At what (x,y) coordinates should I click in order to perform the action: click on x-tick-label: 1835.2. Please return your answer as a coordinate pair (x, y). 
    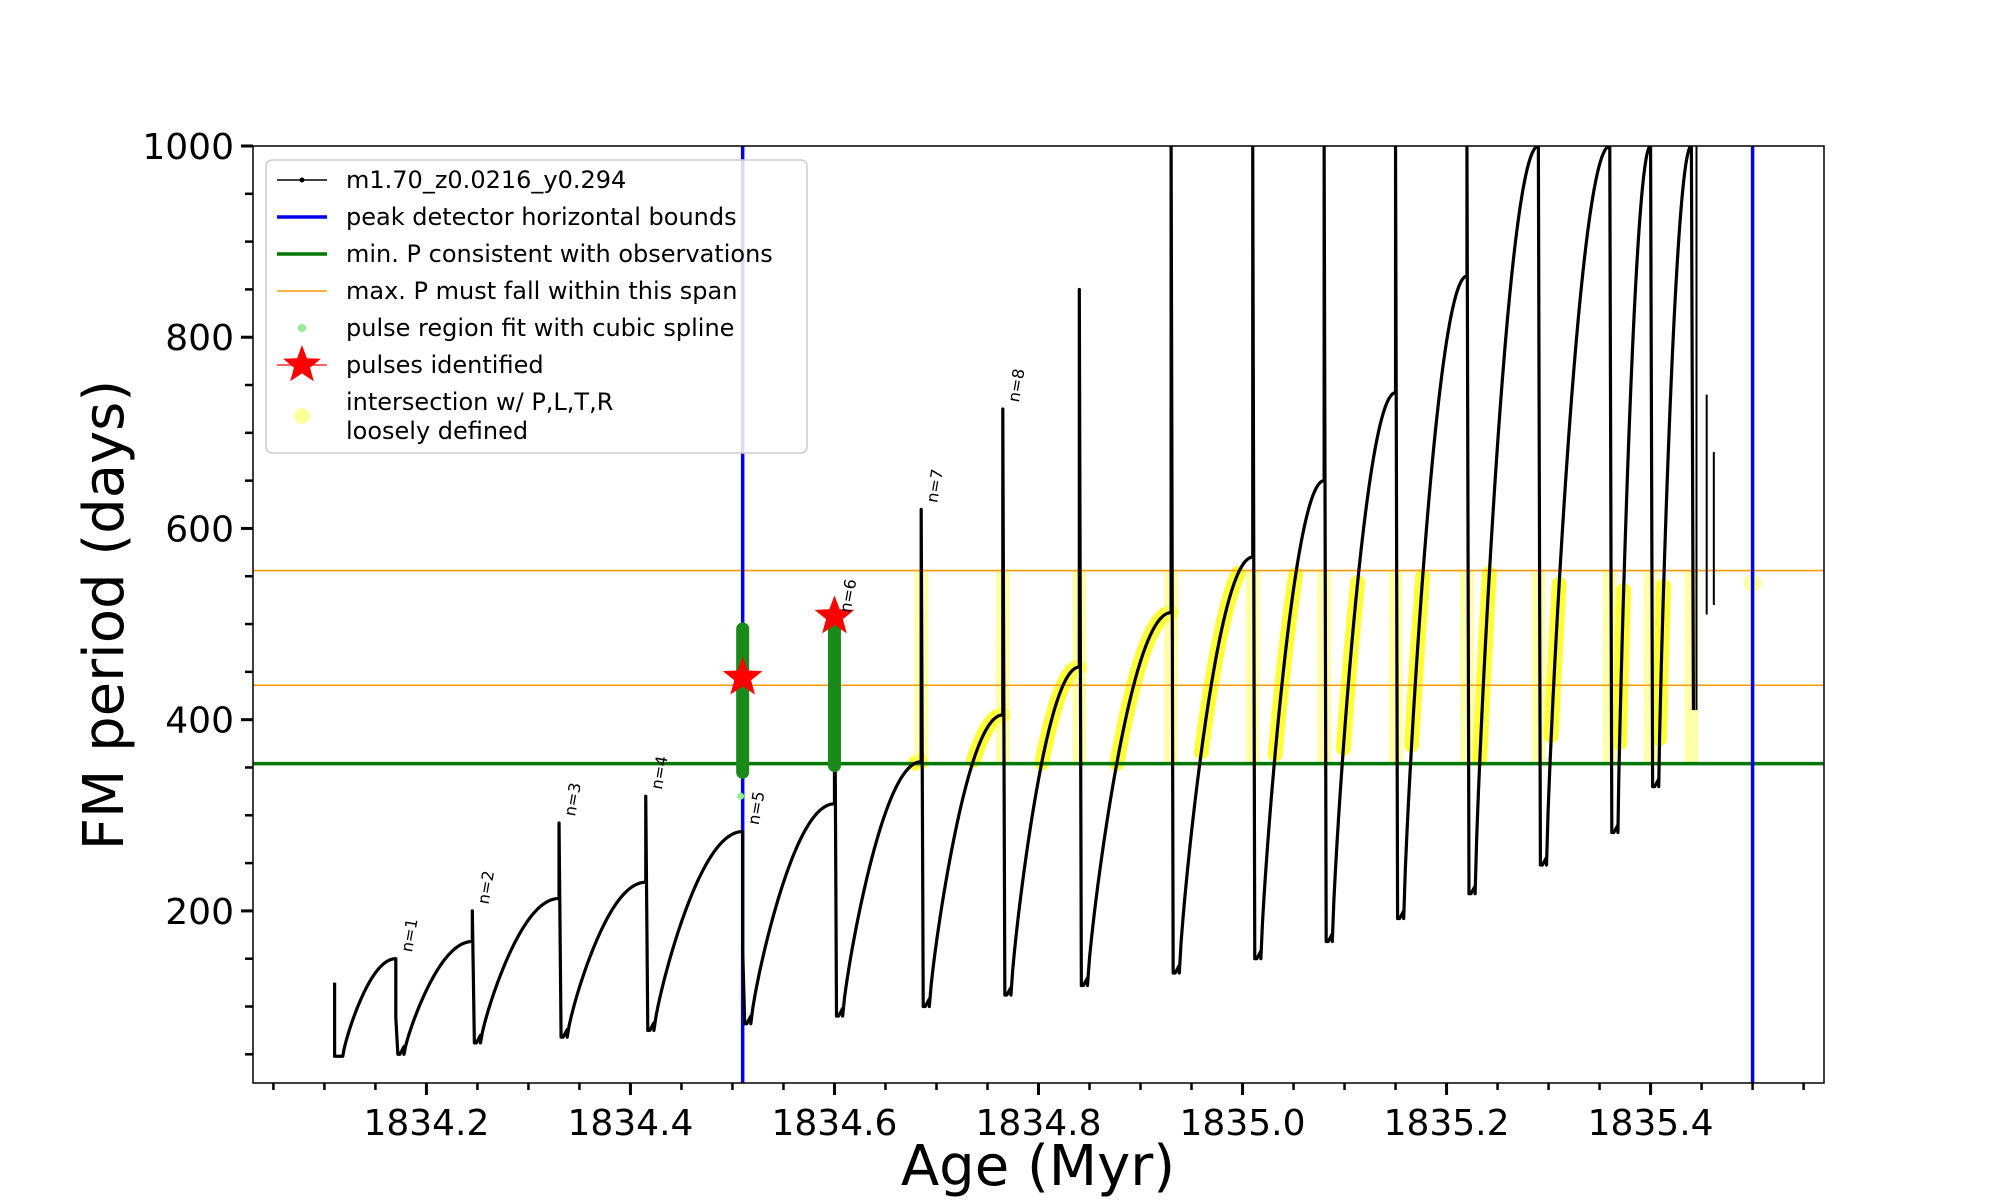
    Looking at the image, I should click on (1447, 1123).